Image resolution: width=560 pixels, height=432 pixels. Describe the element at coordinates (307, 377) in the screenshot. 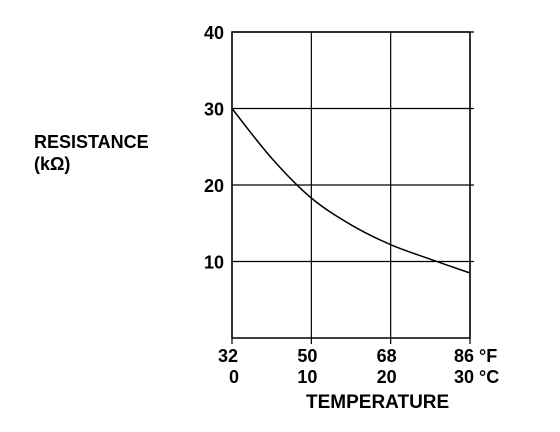

I see `x-tick-label-c: 10` at that location.